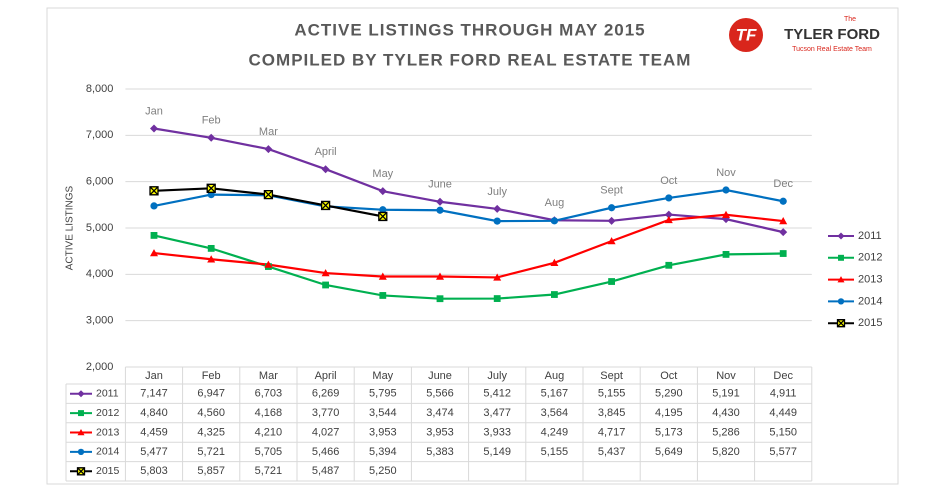 The image size is (940, 492). Describe the element at coordinates (211, 394) in the screenshot. I see `table-value: 6,947` at that location.